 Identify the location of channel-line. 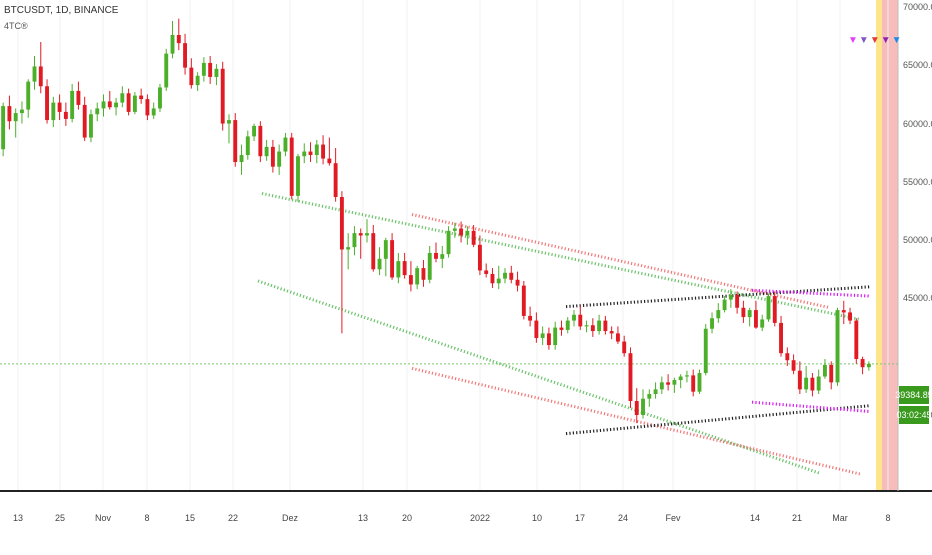
(718, 420).